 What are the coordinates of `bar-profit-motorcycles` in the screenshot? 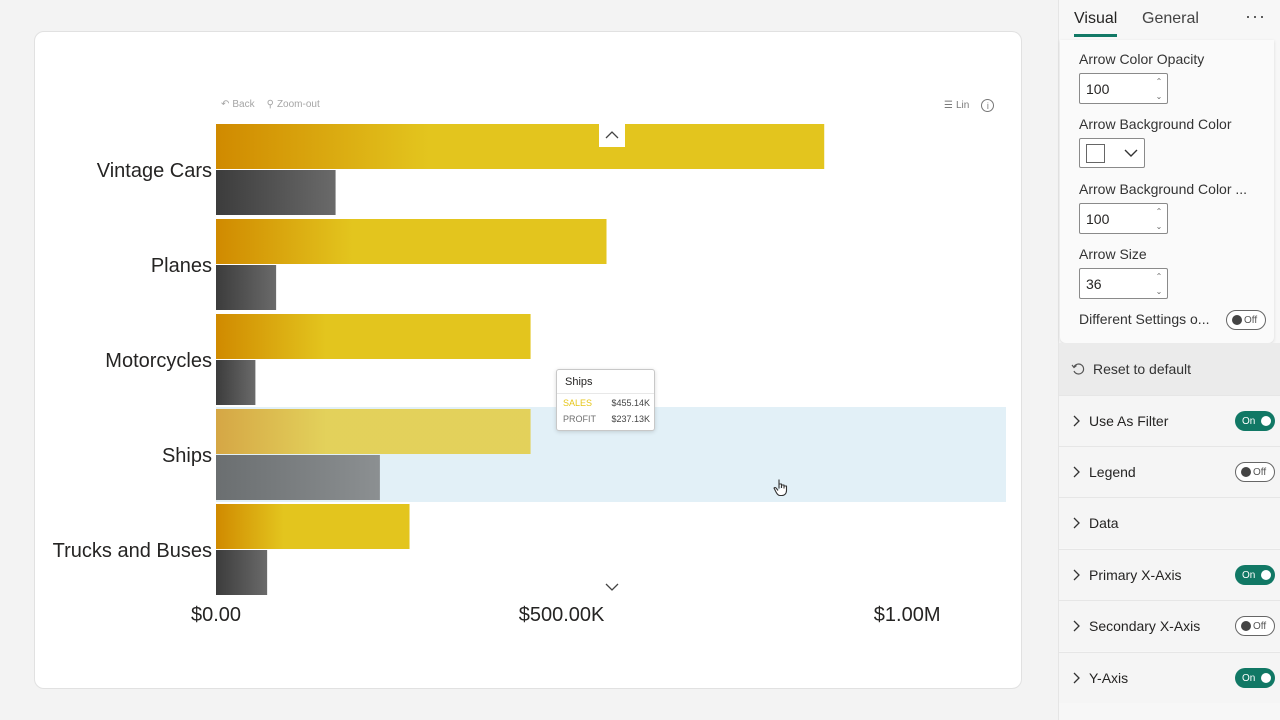 It's located at (236, 382).